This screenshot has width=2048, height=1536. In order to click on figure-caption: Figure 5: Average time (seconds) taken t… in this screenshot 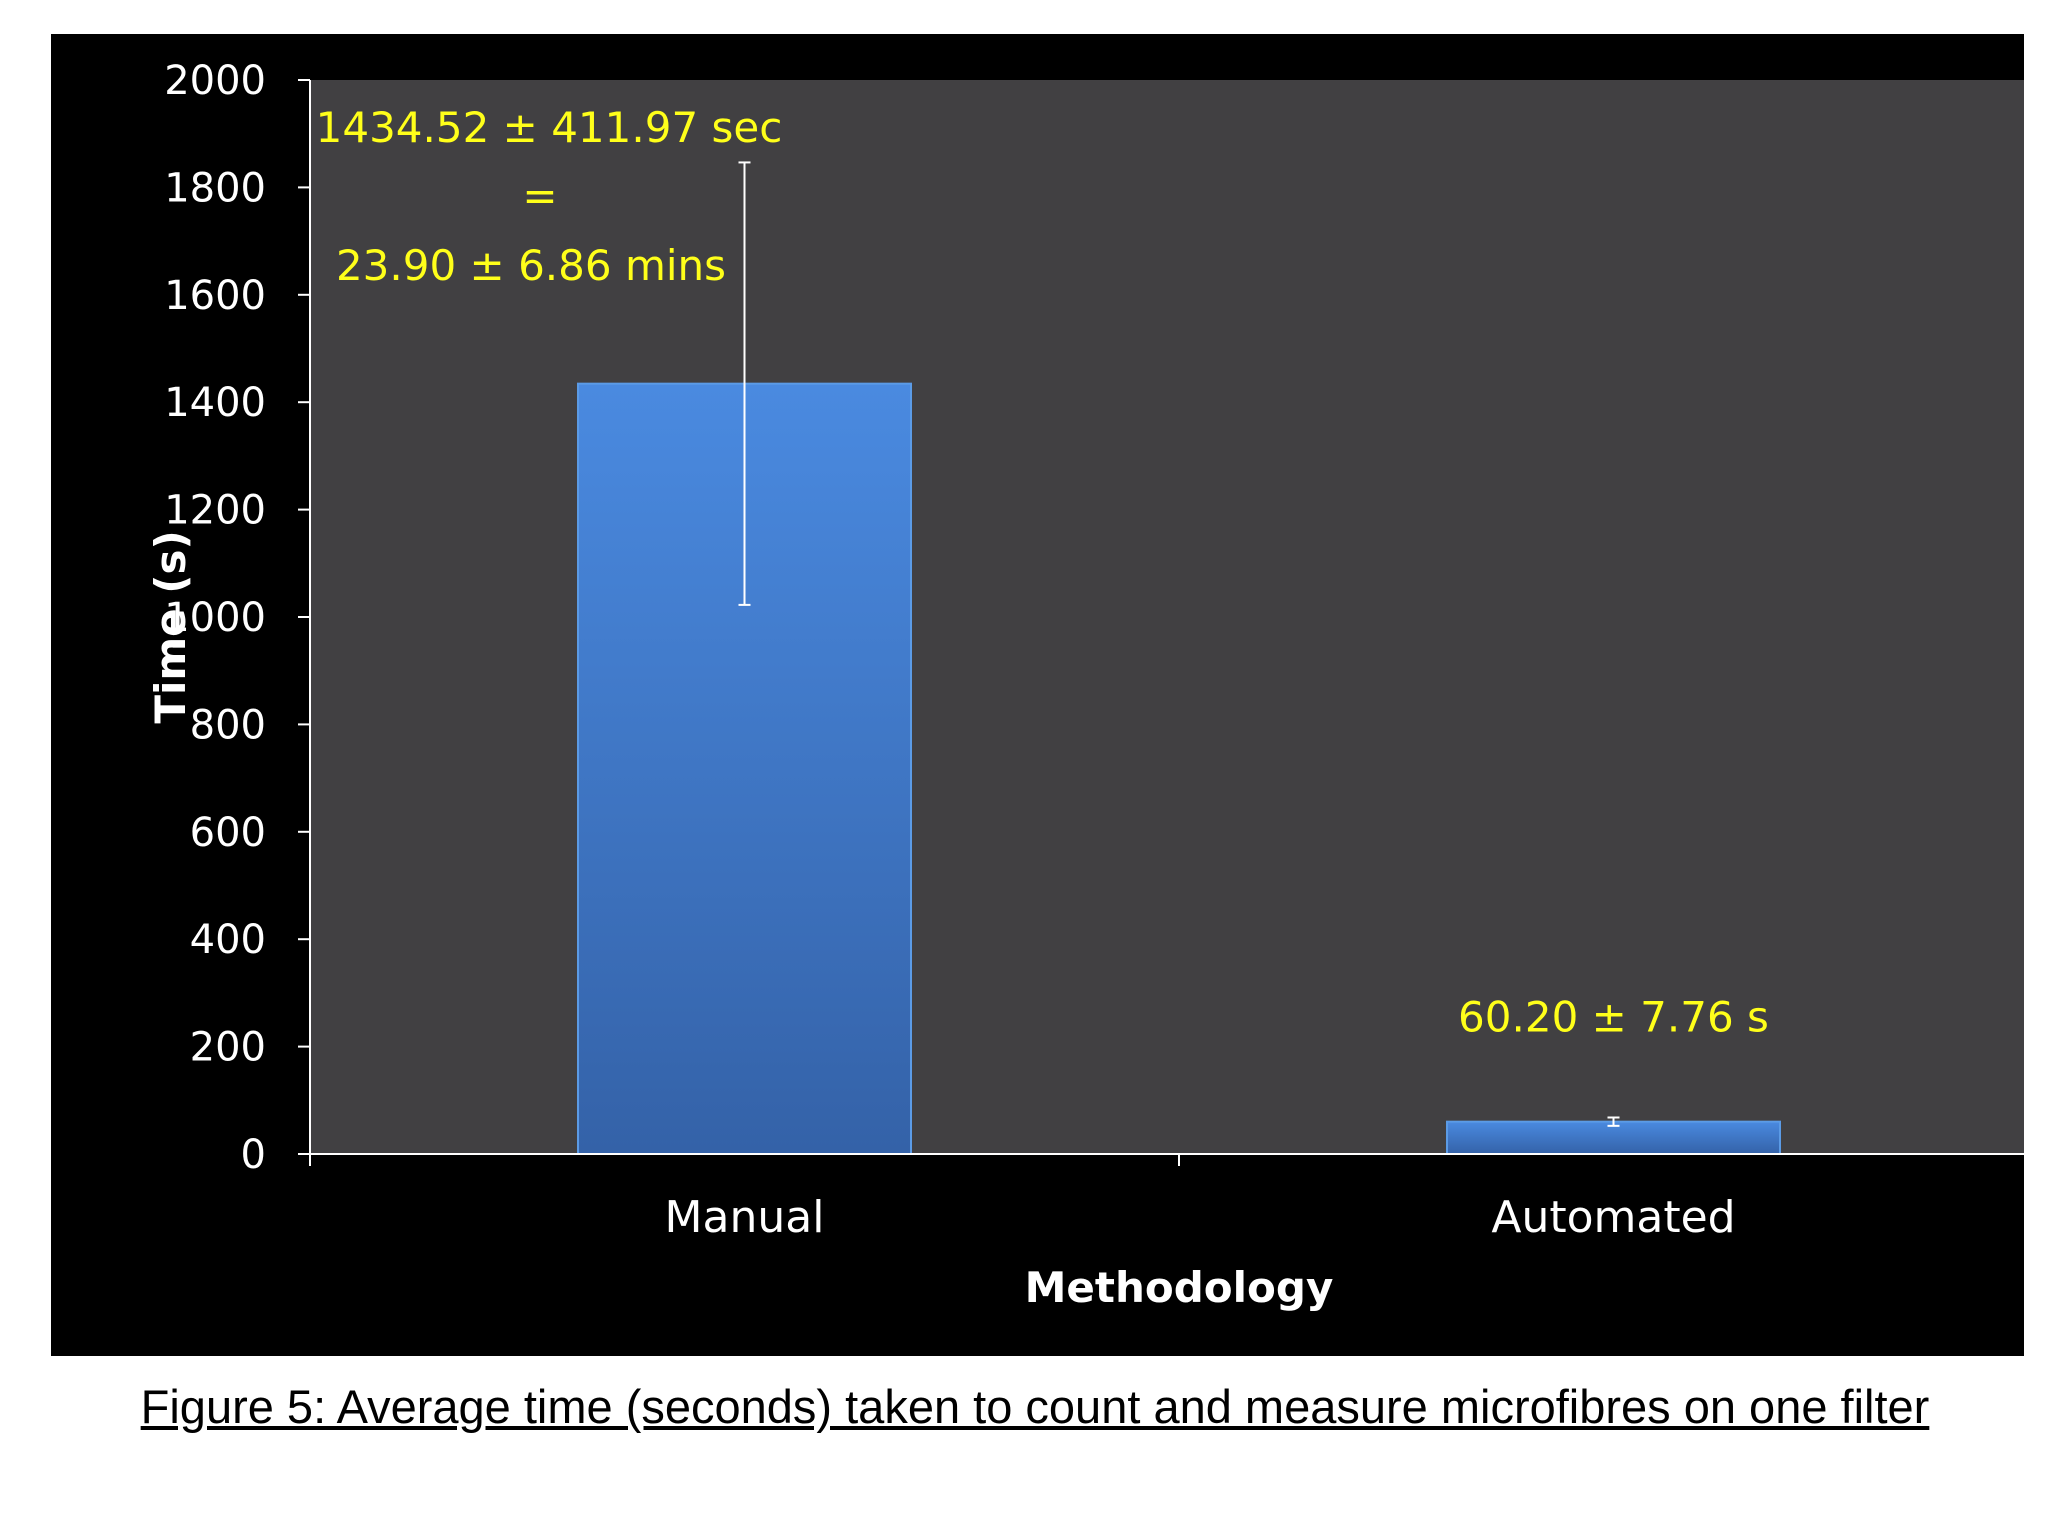, I will do `click(1035, 1406)`.